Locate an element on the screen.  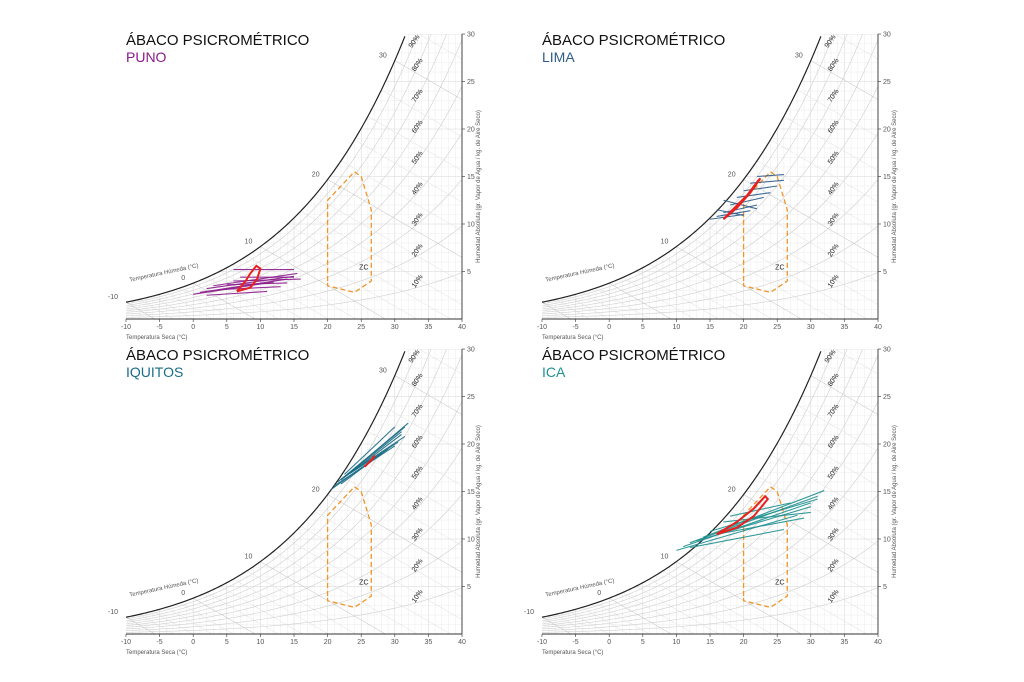
x-tick-label: 10 is located at coordinates (677, 642).